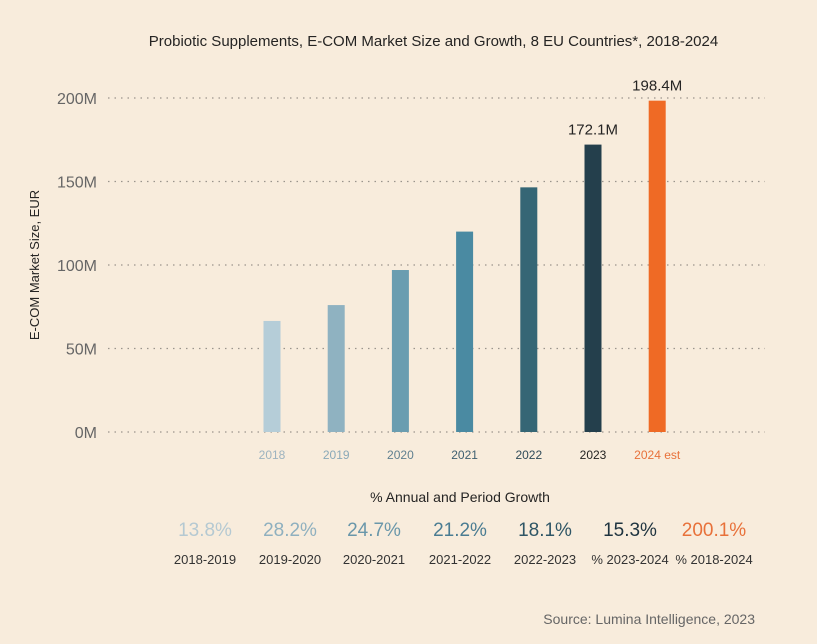 This screenshot has width=817, height=644. Describe the element at coordinates (630, 530) in the screenshot. I see `growth-value: 15.3%` at that location.